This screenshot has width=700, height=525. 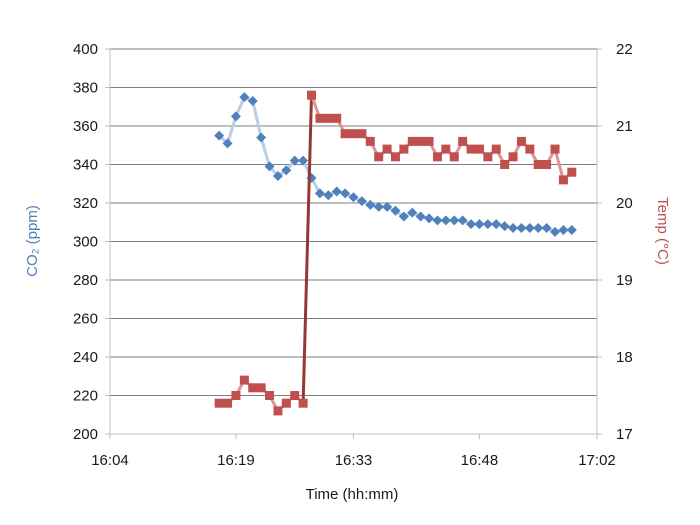 What do you see at coordinates (354, 460) in the screenshot?
I see `x-tick-label: 16:33` at bounding box center [354, 460].